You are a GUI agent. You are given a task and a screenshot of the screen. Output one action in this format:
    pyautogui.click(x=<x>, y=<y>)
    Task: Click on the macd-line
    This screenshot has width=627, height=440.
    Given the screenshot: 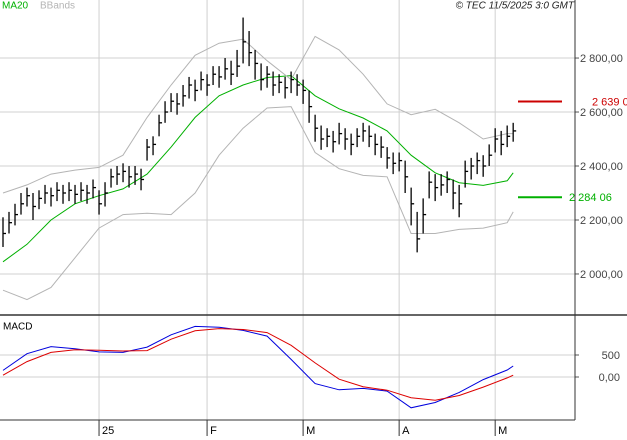 What is the action you would take?
    pyautogui.click(x=258, y=364)
    